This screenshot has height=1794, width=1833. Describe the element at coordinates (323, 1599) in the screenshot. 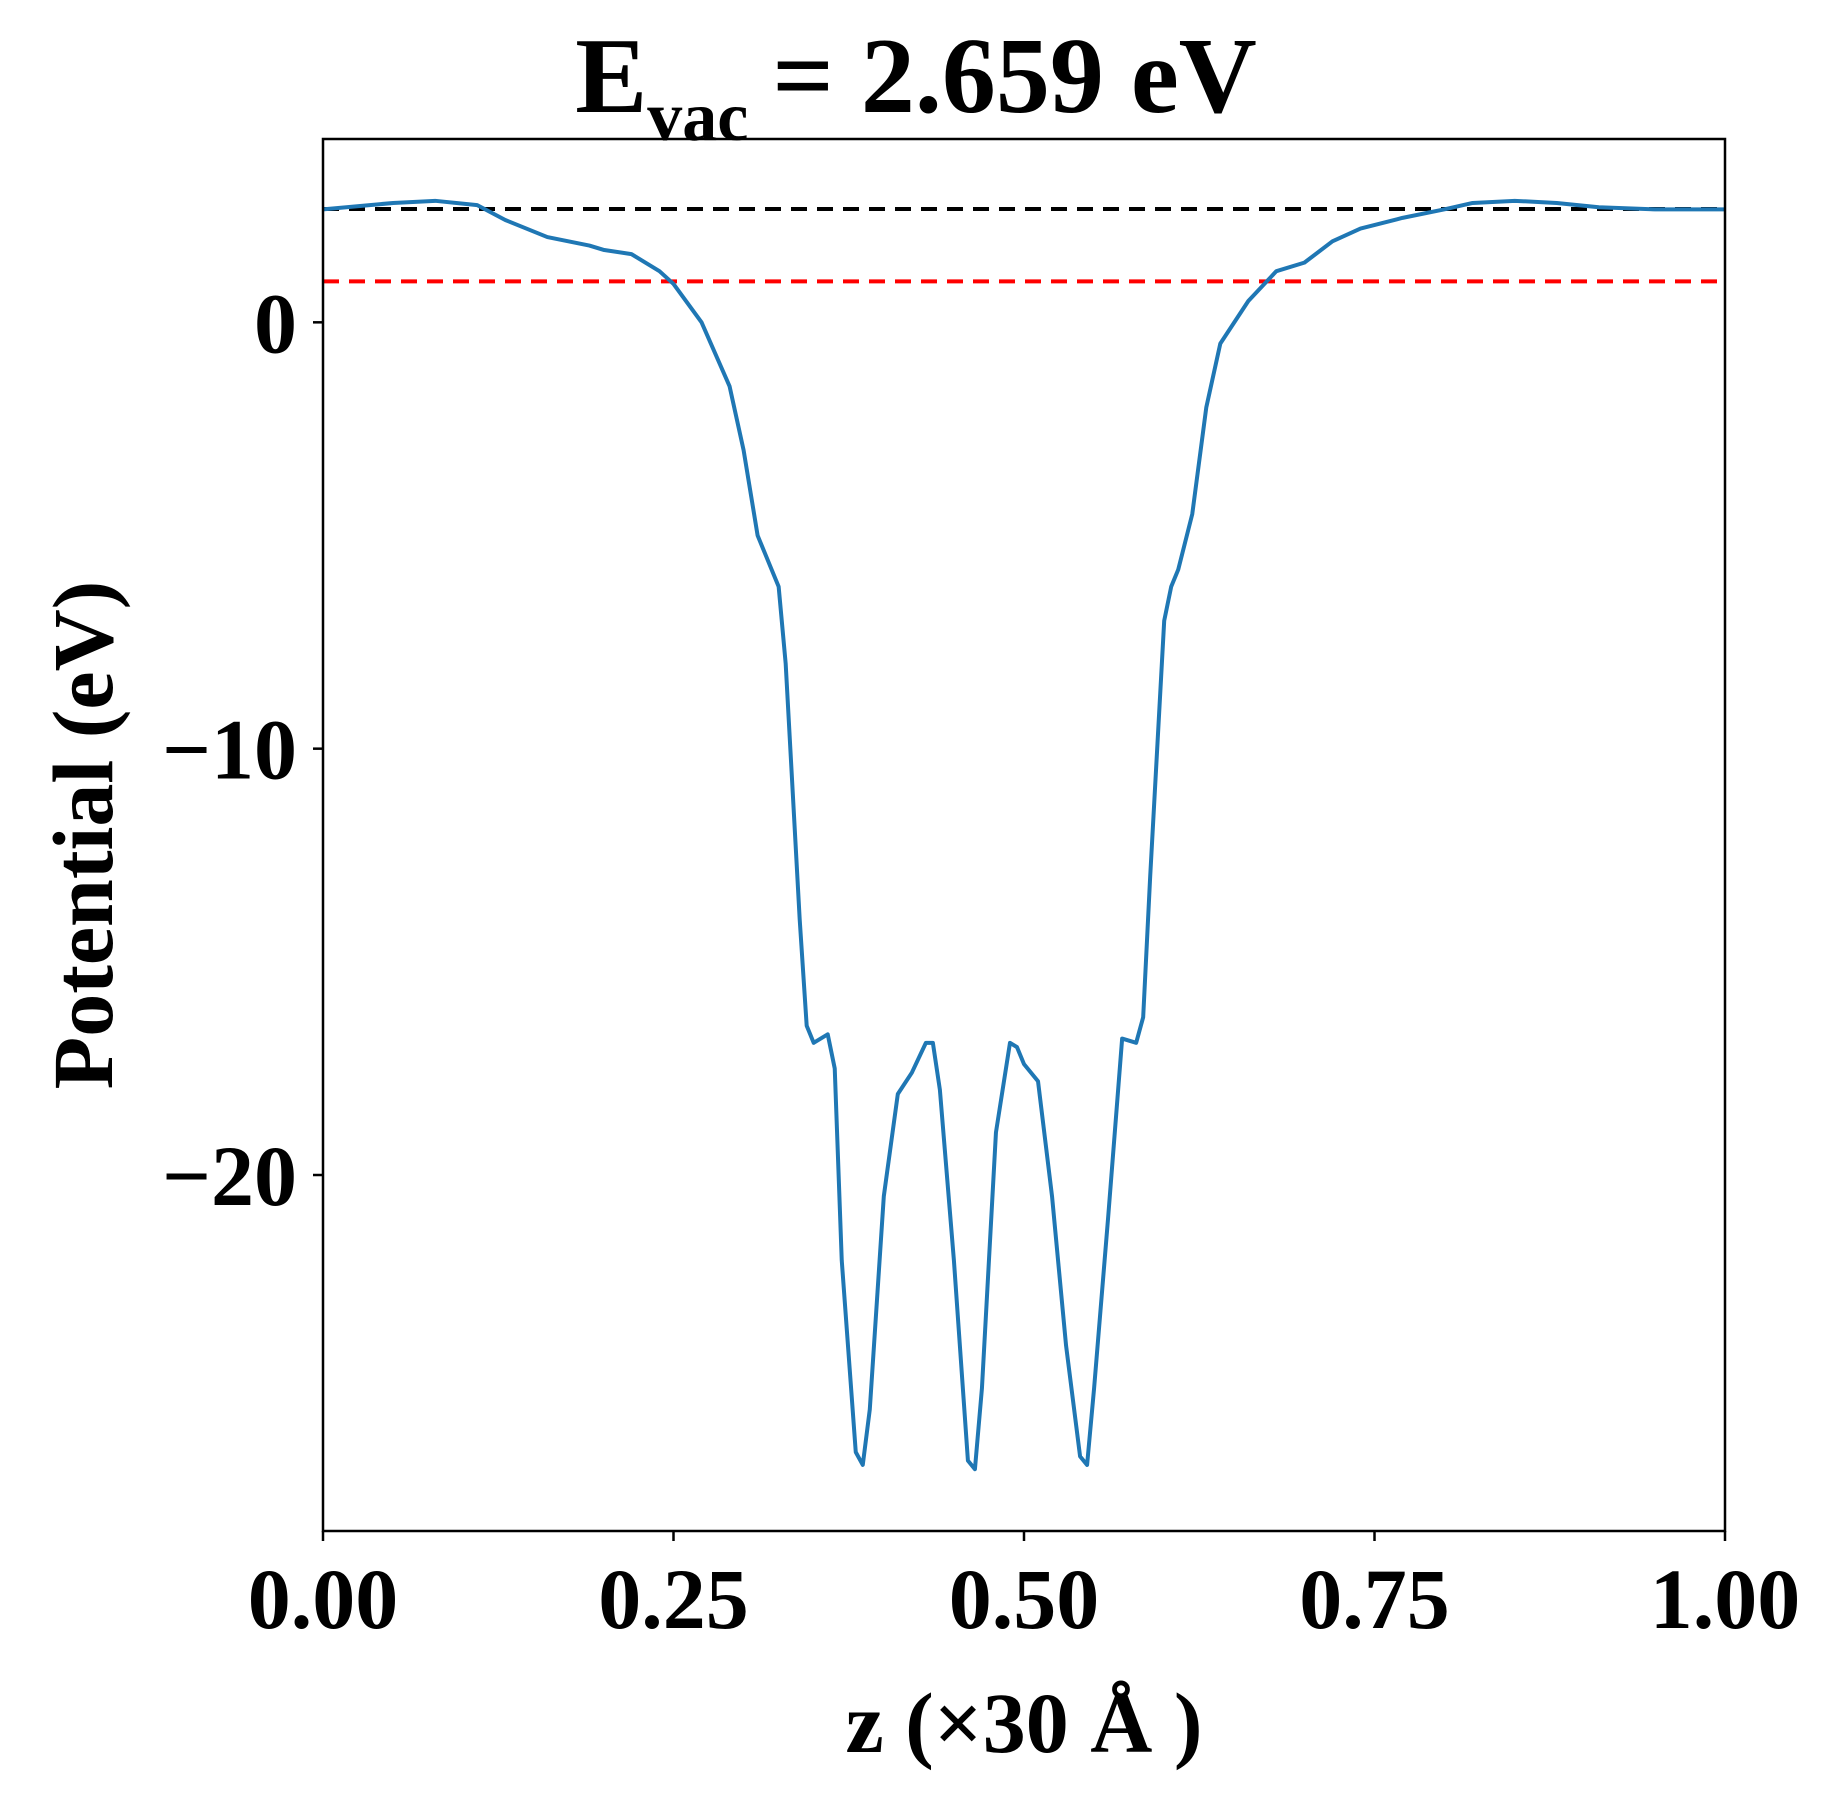

I see `x-tick-label: 0.00` at that location.